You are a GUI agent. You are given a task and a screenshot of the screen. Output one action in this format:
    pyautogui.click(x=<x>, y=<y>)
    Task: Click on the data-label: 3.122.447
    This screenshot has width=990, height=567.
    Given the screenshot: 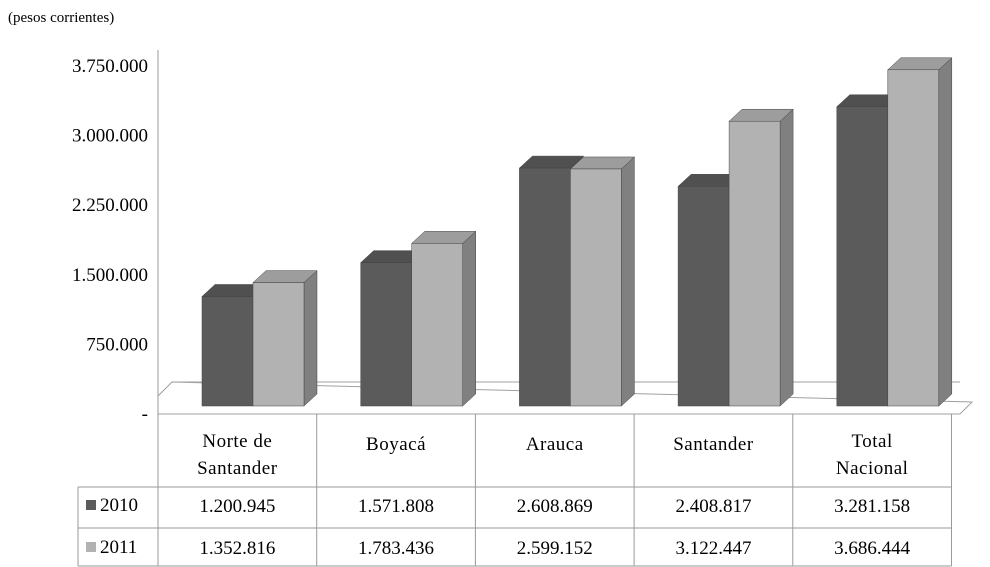 What is the action you would take?
    pyautogui.click(x=713, y=548)
    